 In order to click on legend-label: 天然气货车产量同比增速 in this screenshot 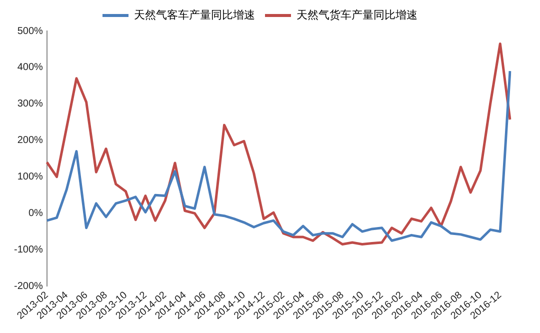, I will do `click(357, 15)`.